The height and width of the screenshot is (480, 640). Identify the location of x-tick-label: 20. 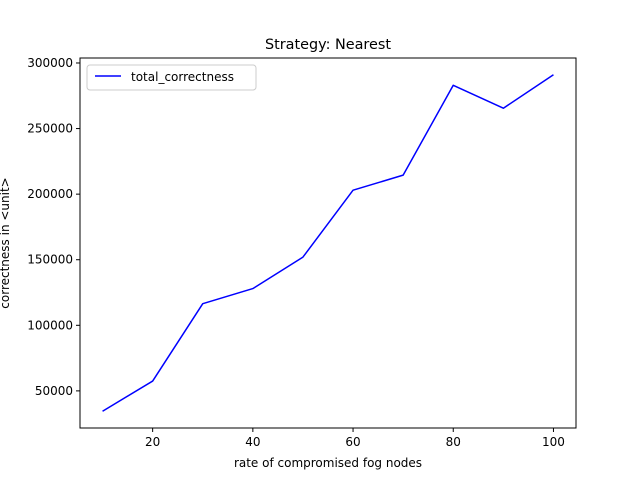
(152, 442).